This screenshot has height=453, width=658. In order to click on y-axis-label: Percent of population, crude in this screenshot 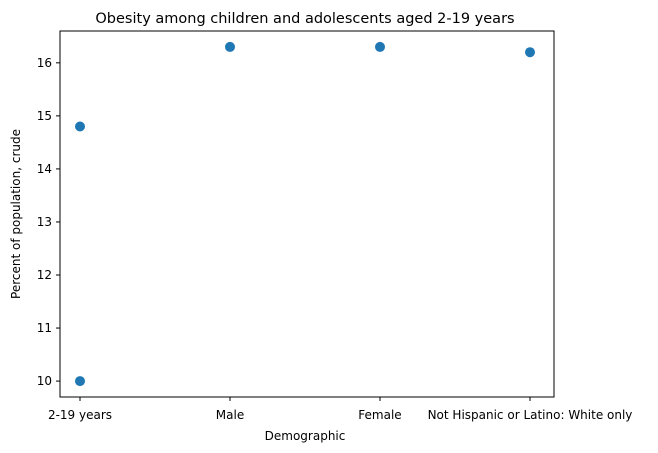, I will do `click(16, 214)`.